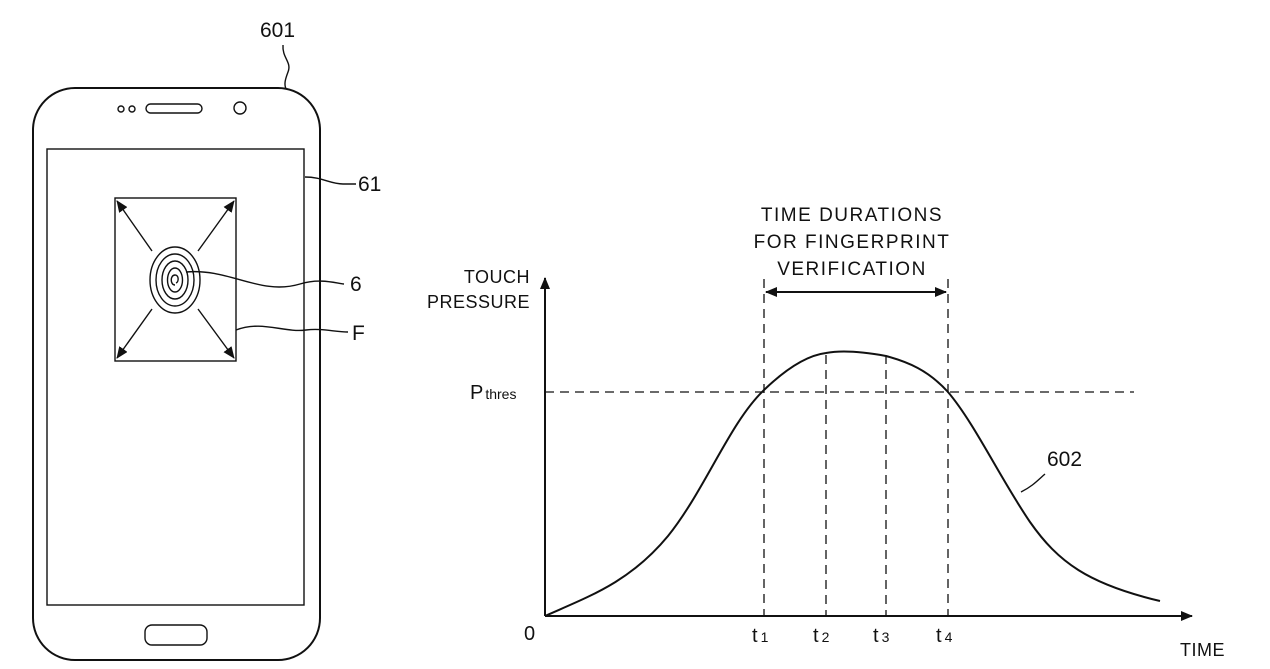 This screenshot has height=669, width=1270. I want to click on phone-speaker, so click(174, 108).